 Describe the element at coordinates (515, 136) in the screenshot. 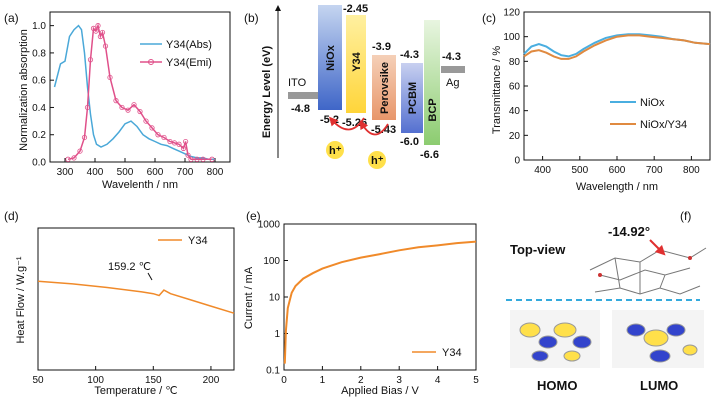

I see `y-tick-label: 20` at that location.